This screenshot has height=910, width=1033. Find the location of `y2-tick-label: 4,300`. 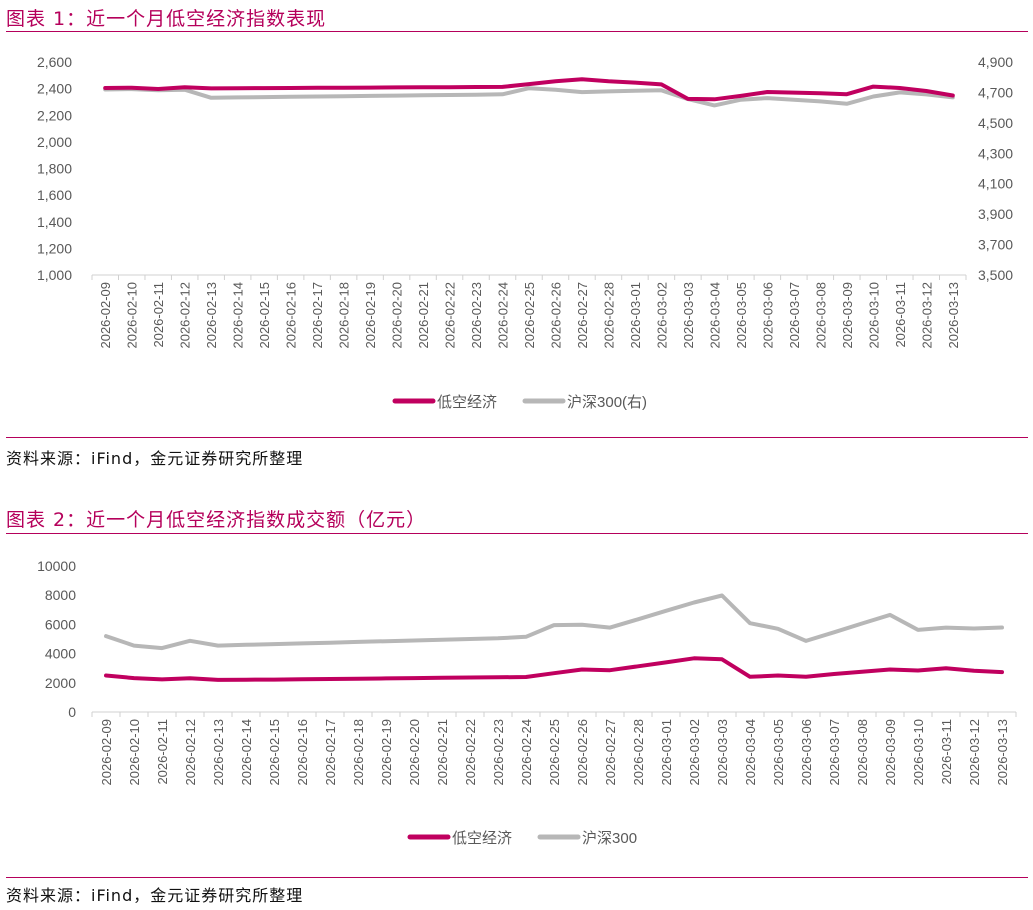

y2-tick-label: 4,300 is located at coordinates (995, 153).